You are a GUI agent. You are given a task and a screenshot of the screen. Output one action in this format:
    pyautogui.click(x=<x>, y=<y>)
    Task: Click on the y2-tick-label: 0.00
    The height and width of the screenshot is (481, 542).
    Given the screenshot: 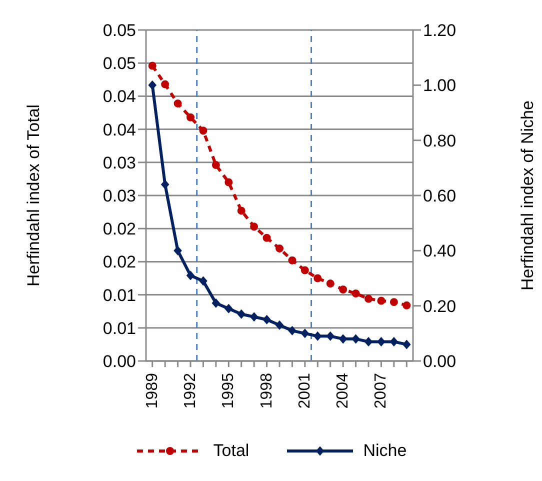 What is the action you would take?
    pyautogui.click(x=439, y=362)
    